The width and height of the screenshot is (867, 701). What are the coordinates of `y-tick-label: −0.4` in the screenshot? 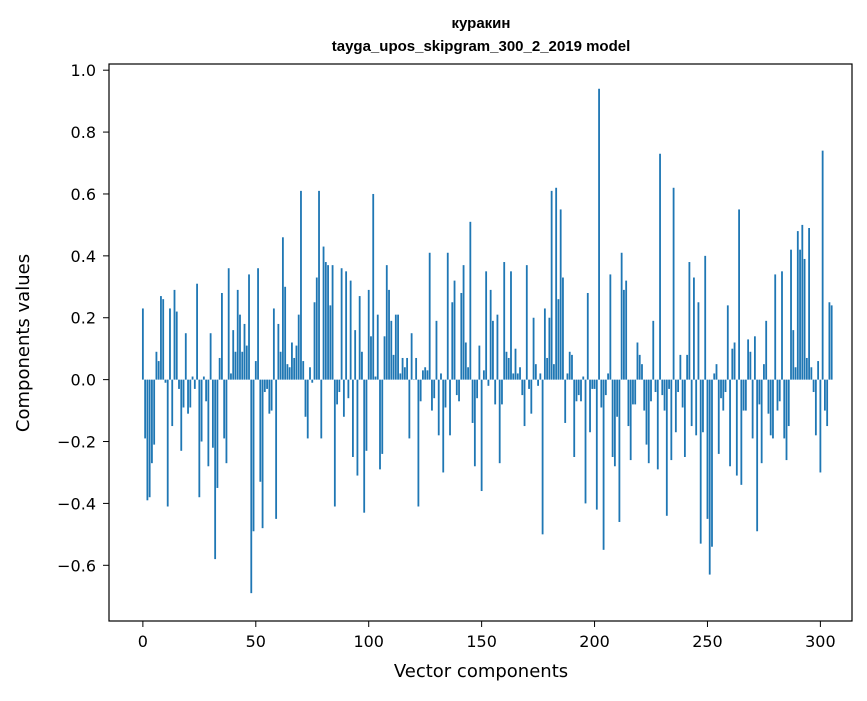 It's located at (76, 503).